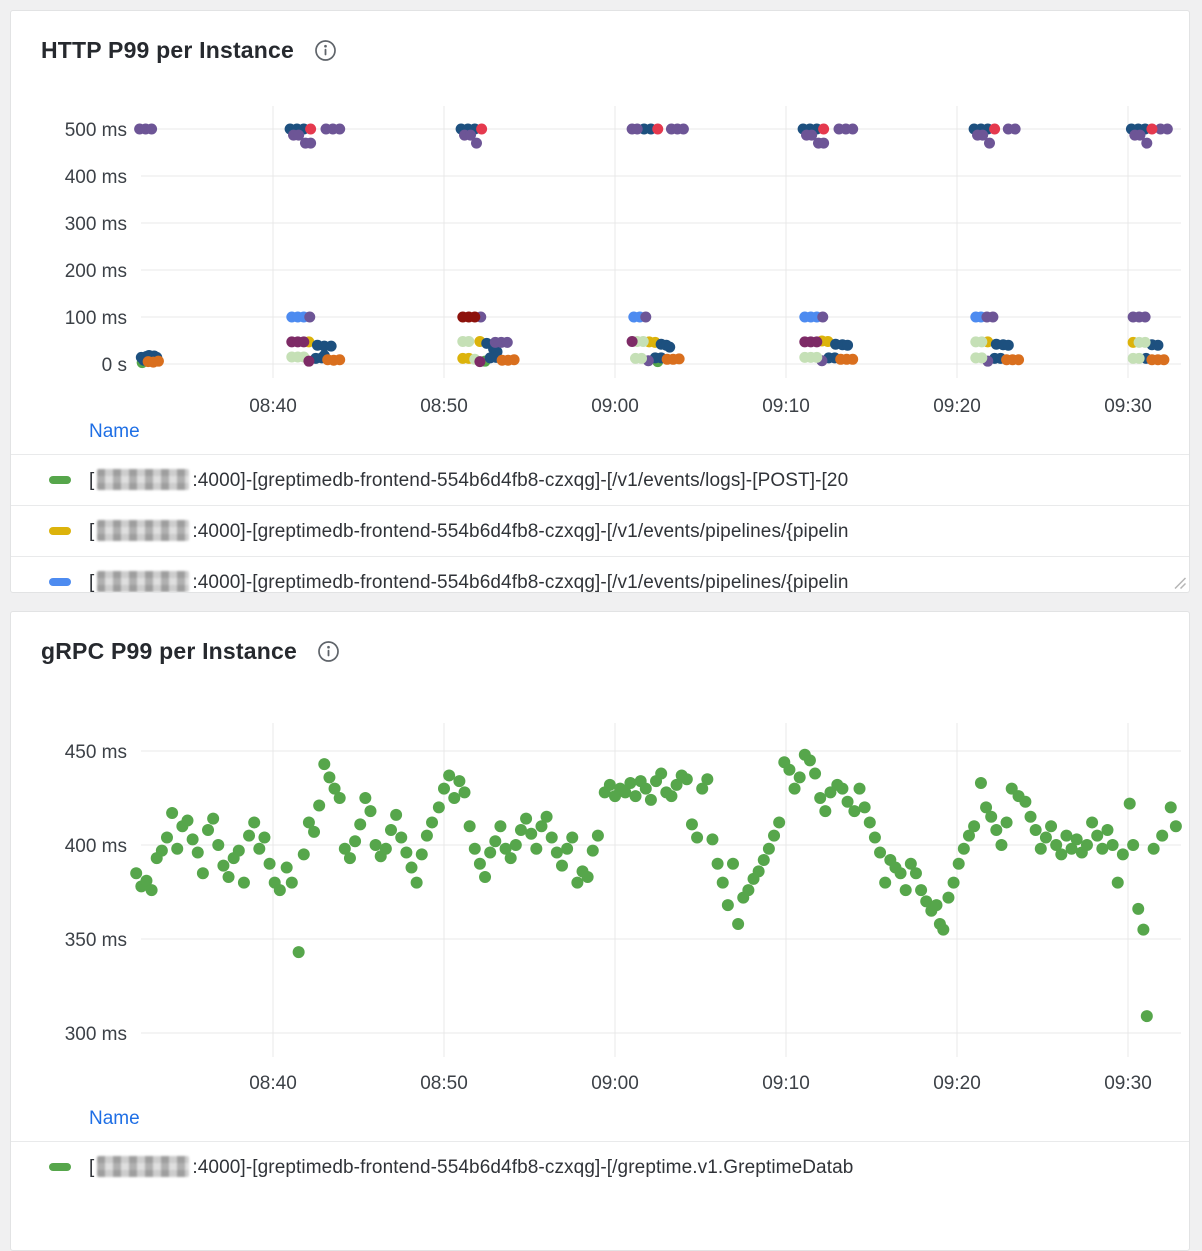 This screenshot has width=1202, height=1251. I want to click on panel-resize-handle, so click(1179, 582).